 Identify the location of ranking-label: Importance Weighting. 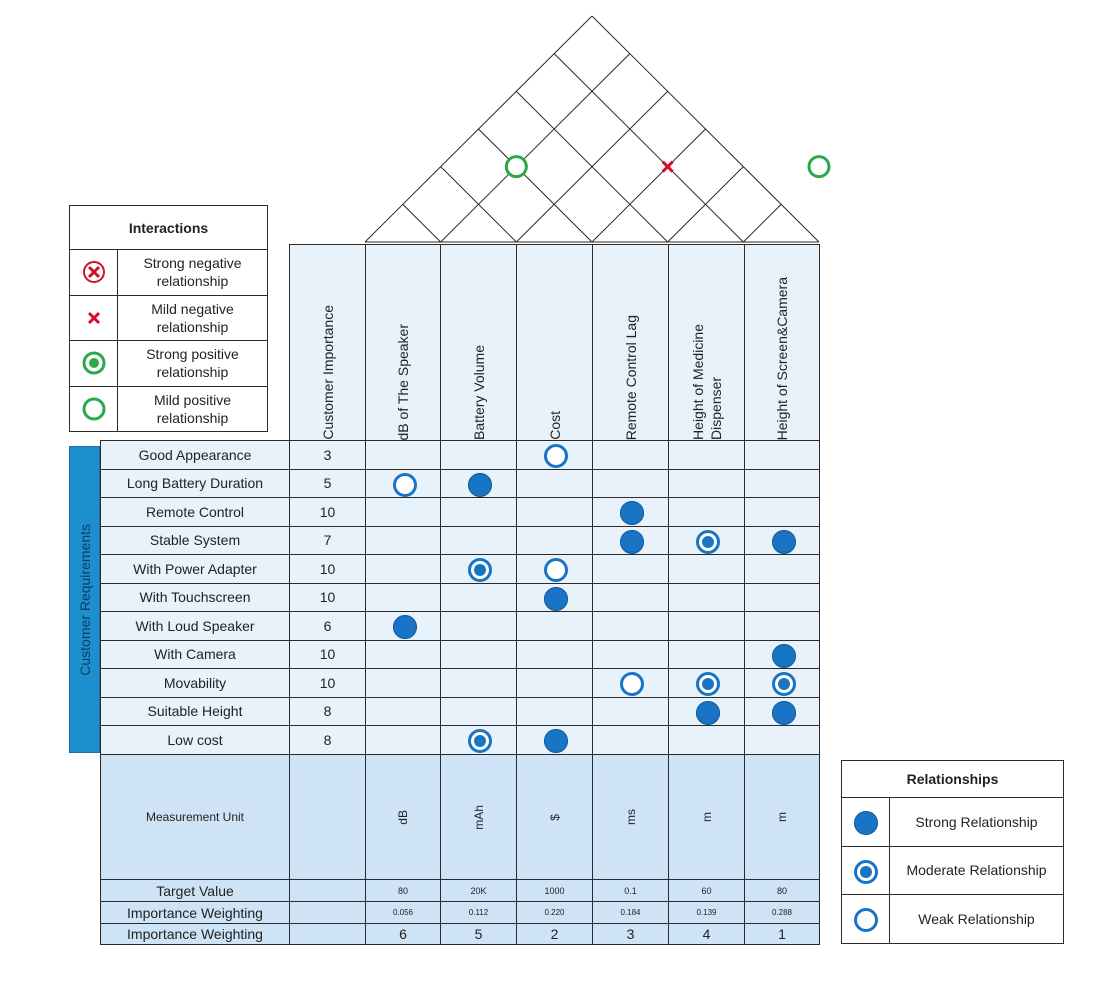
(195, 934).